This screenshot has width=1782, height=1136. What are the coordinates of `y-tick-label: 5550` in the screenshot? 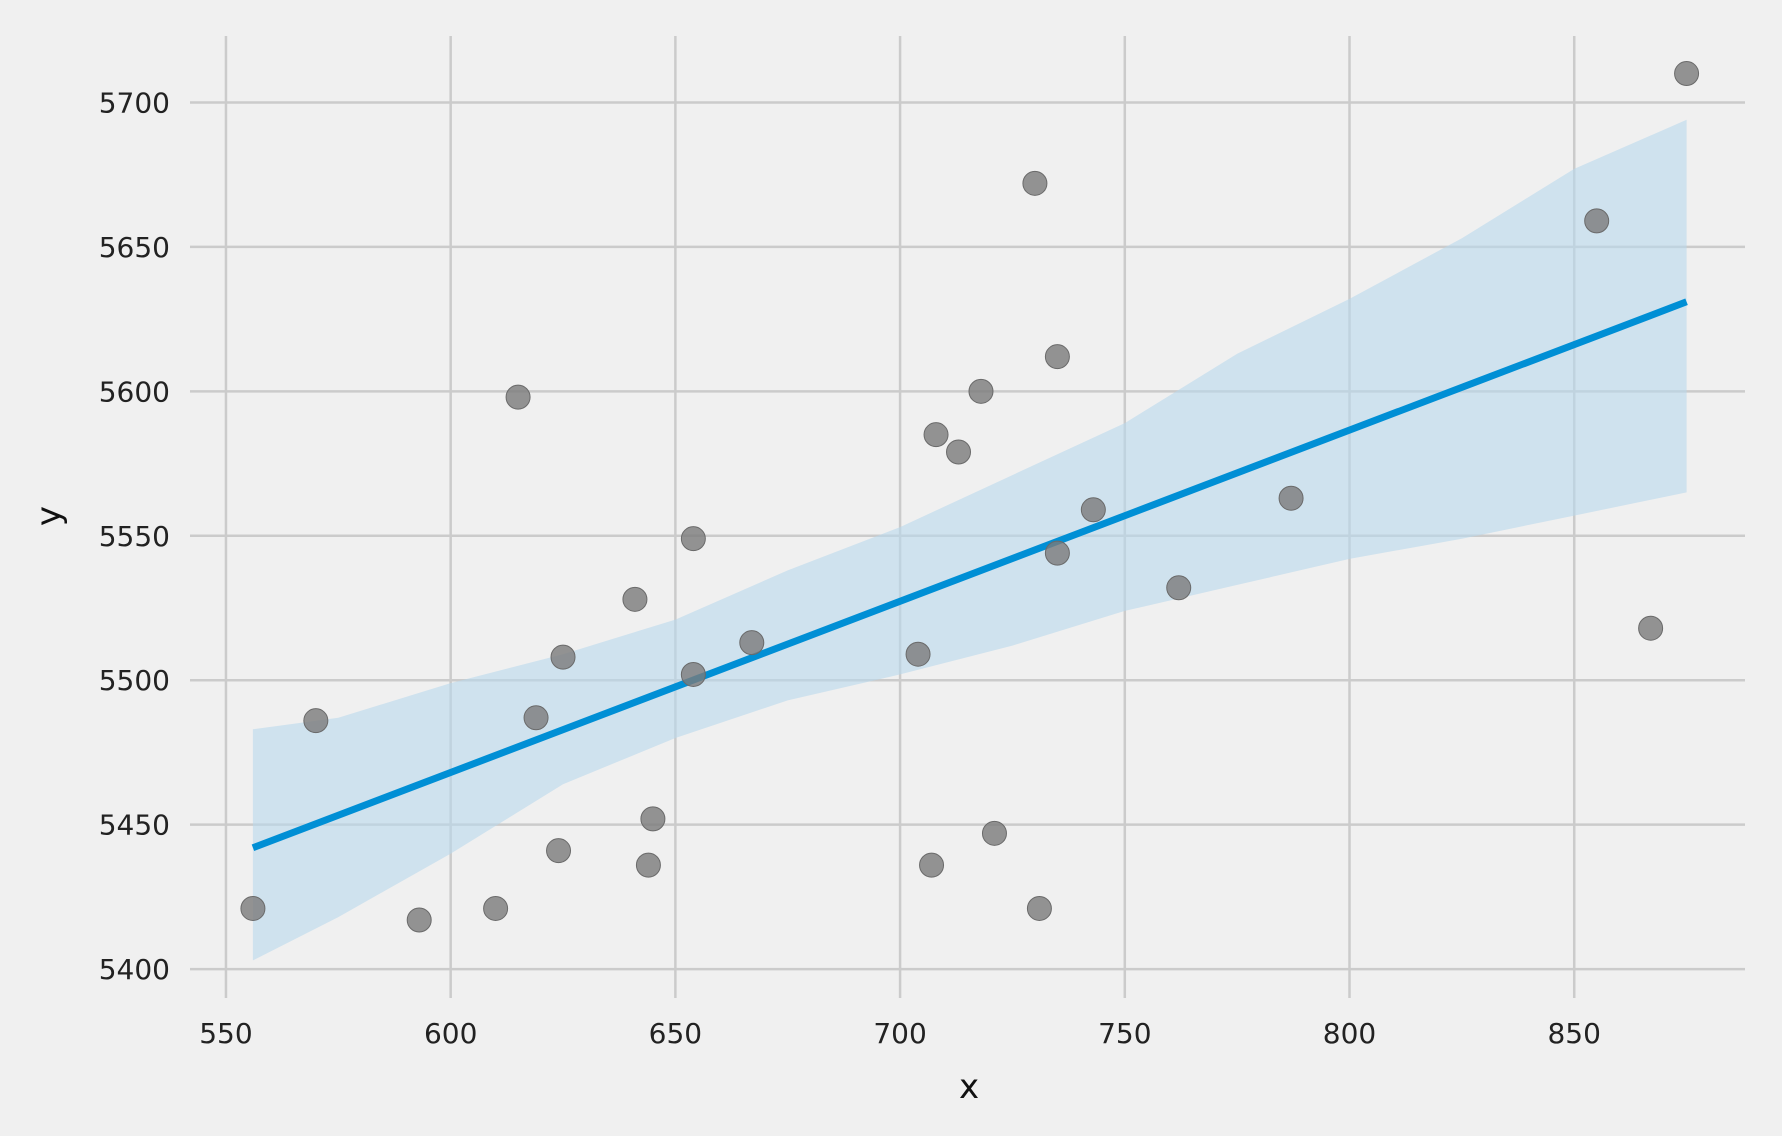 It's located at (134, 536).